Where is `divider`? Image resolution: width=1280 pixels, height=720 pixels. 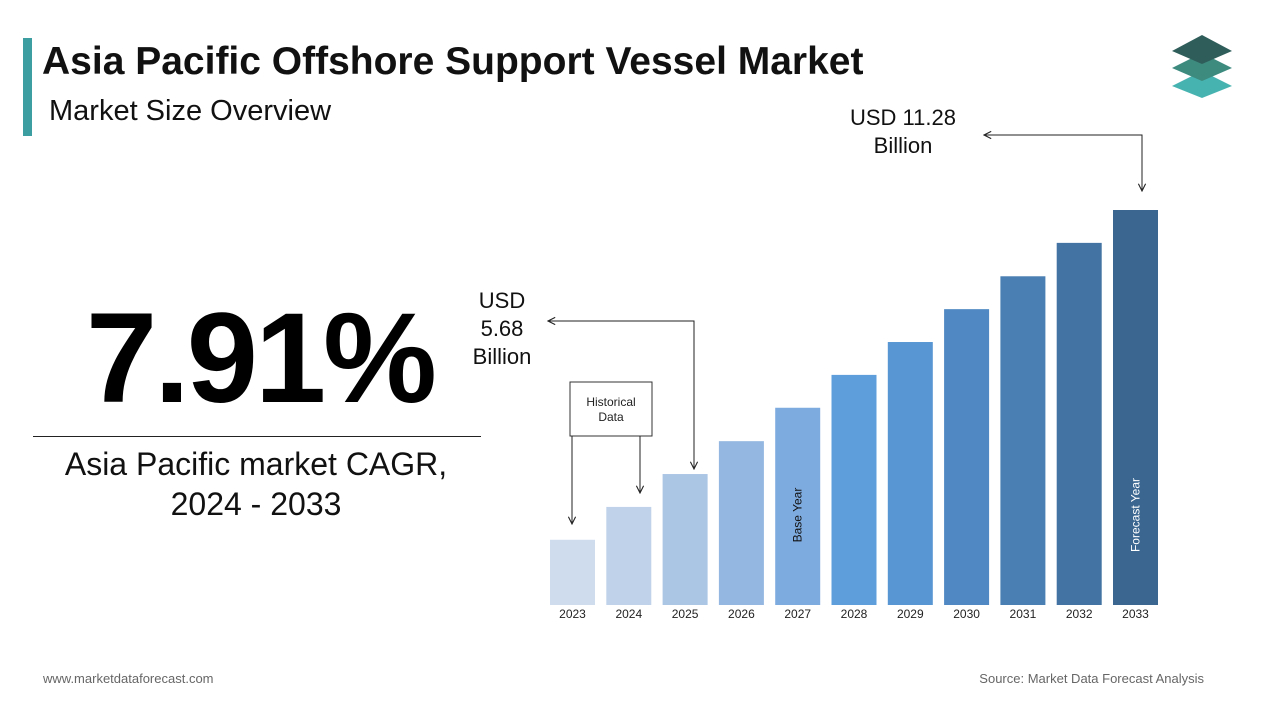 divider is located at coordinates (257, 436).